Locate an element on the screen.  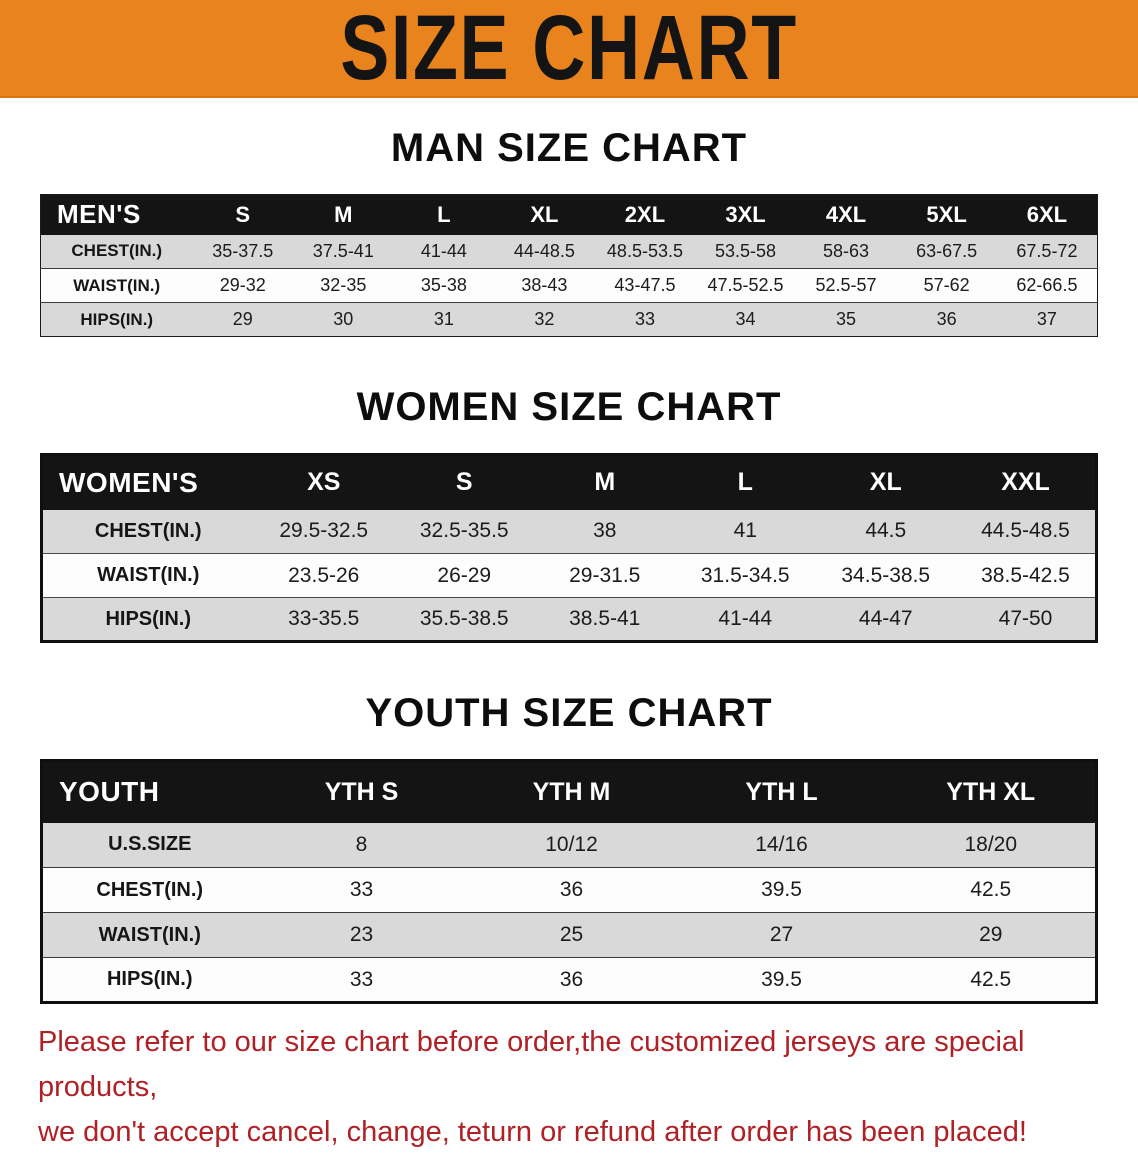
size-value: 35 is located at coordinates (846, 319).